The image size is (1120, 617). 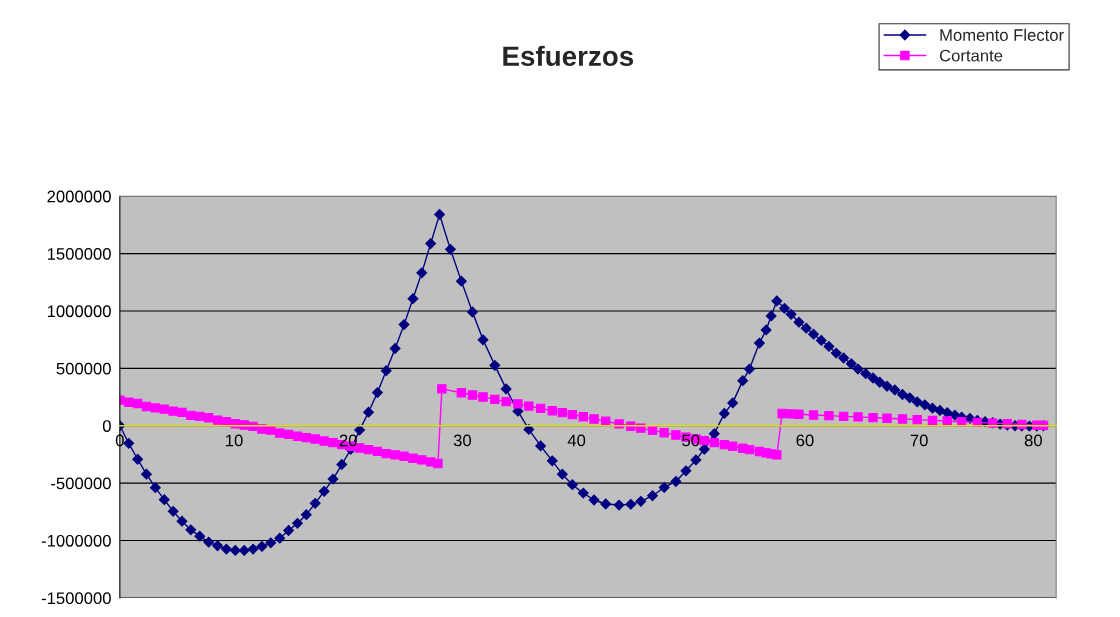 What do you see at coordinates (76, 598) in the screenshot?
I see `y-tick-label: -1500000` at bounding box center [76, 598].